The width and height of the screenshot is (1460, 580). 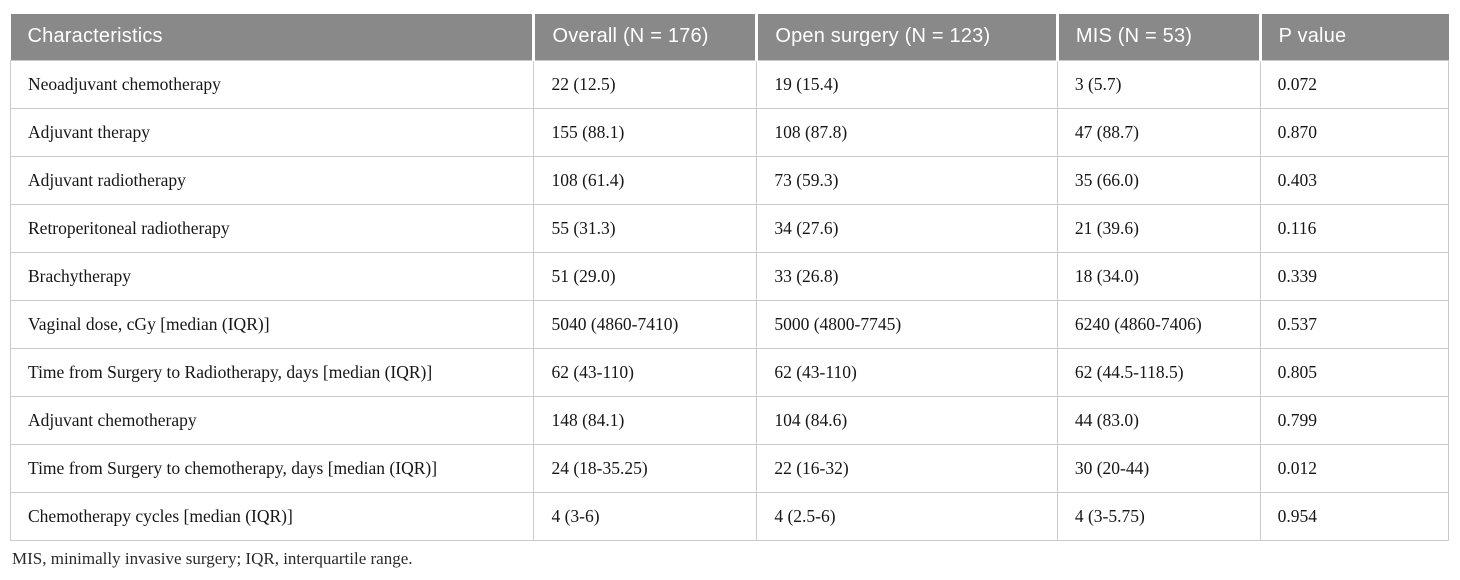 I want to click on value-cell: 4 (2.5-6), so click(x=907, y=516).